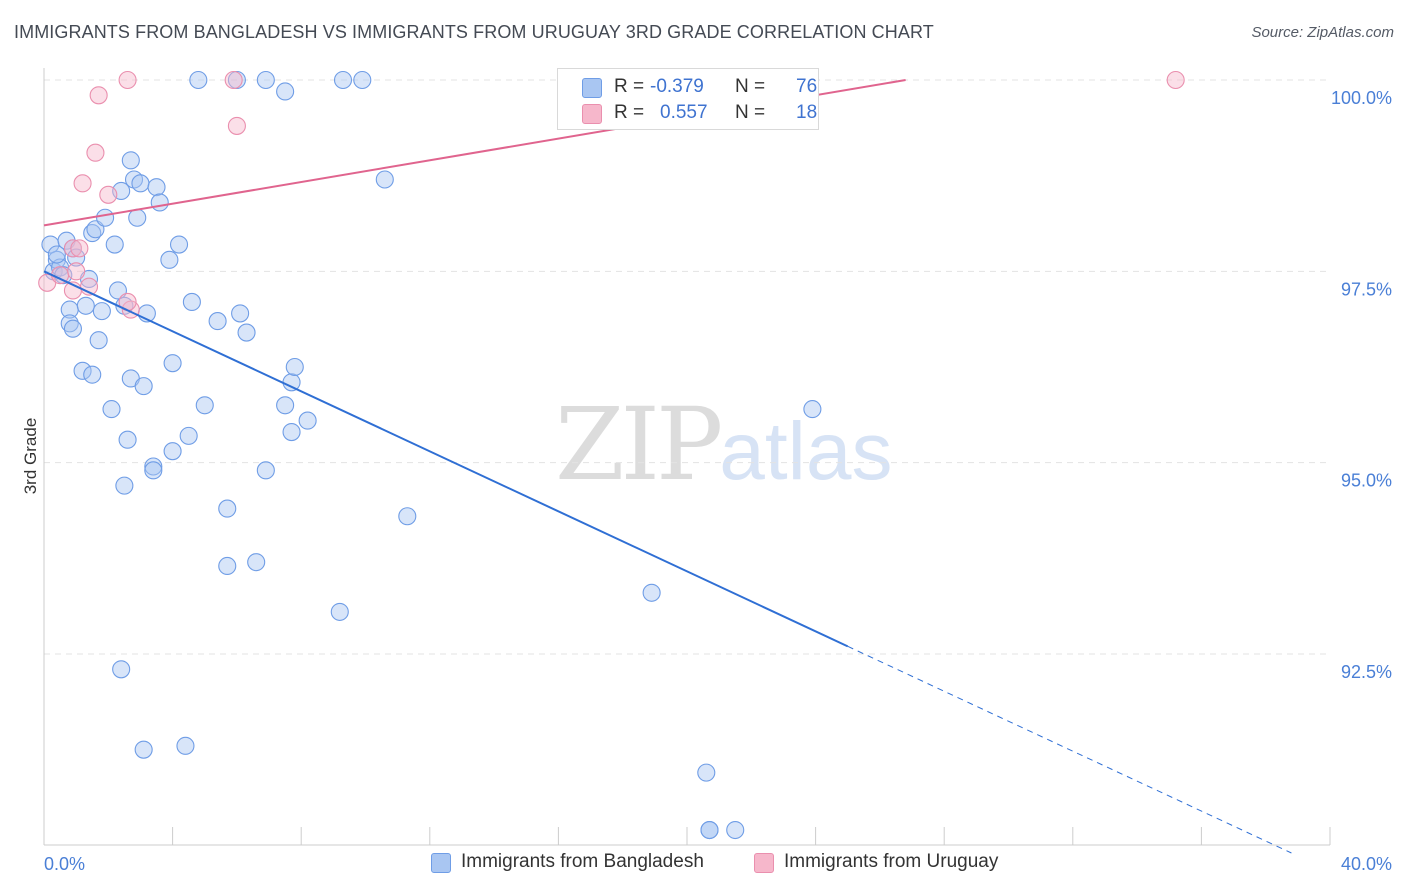 This screenshot has width=1406, height=892. What do you see at coordinates (891, 861) in the screenshot?
I see `legend-label: Immigrants from Uruguay` at bounding box center [891, 861].